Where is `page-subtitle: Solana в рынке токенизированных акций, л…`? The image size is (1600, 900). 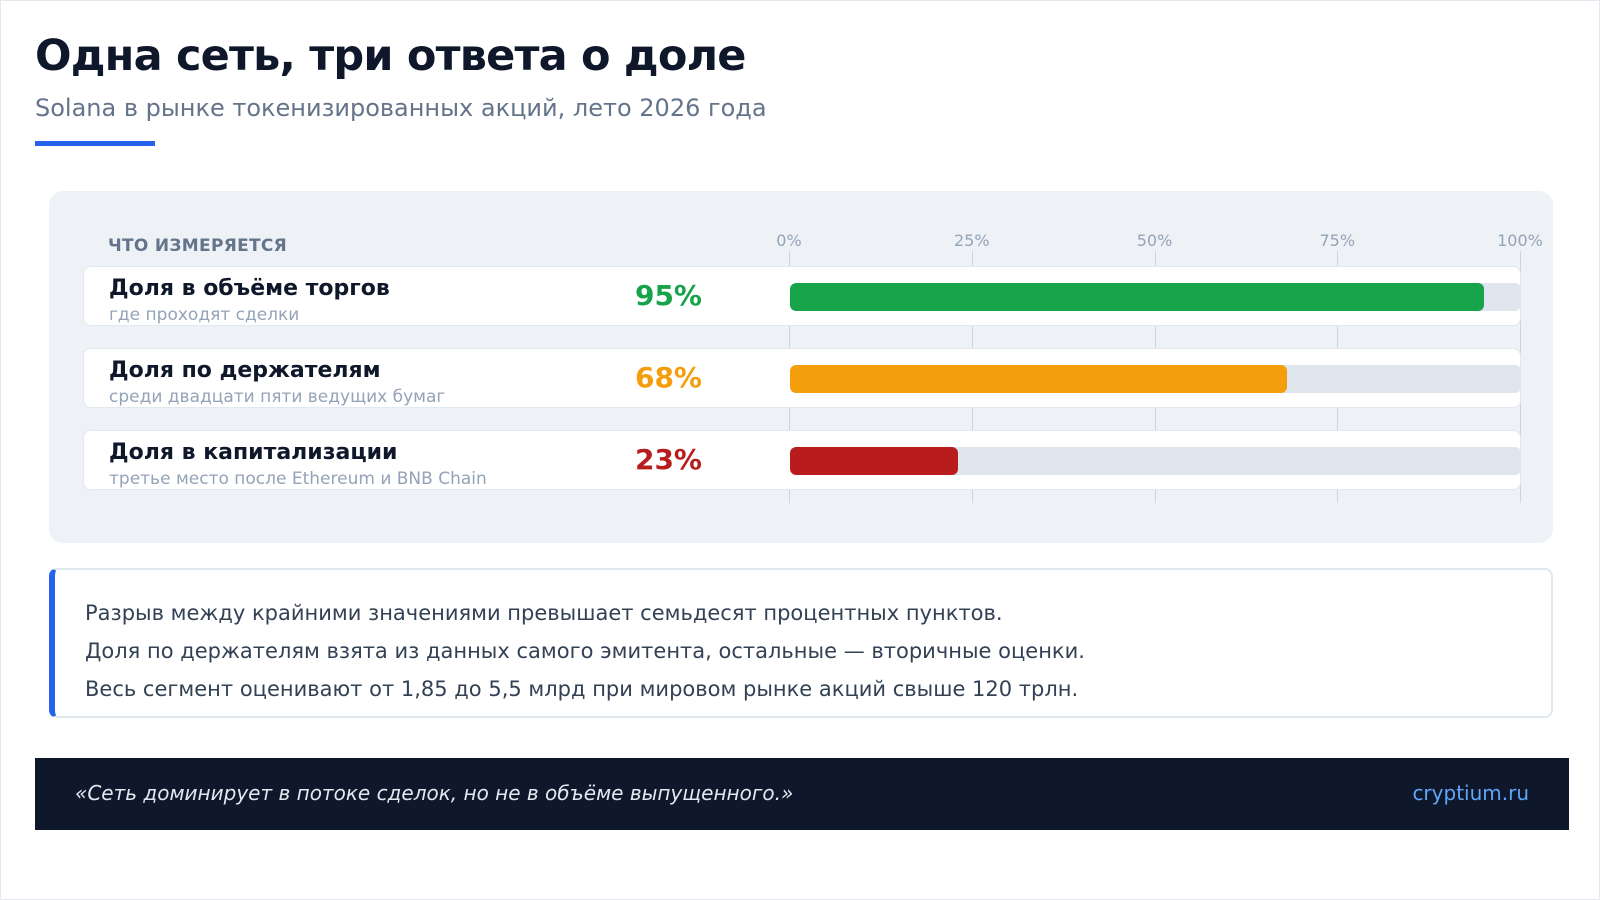 page-subtitle: Solana в рынке токенизированных акций, л… is located at coordinates (401, 108).